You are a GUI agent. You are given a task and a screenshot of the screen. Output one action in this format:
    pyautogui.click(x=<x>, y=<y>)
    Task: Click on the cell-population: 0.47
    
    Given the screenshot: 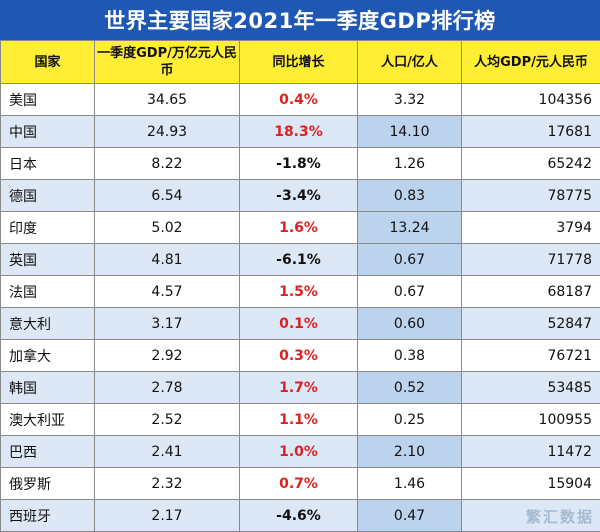 What is the action you would take?
    pyautogui.click(x=410, y=516)
    